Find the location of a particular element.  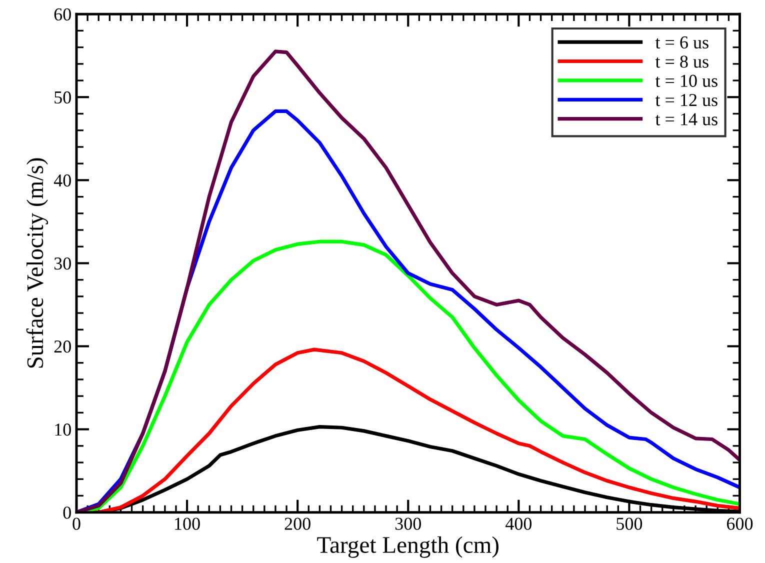

y-tick-label: 10 is located at coordinates (63, 430).